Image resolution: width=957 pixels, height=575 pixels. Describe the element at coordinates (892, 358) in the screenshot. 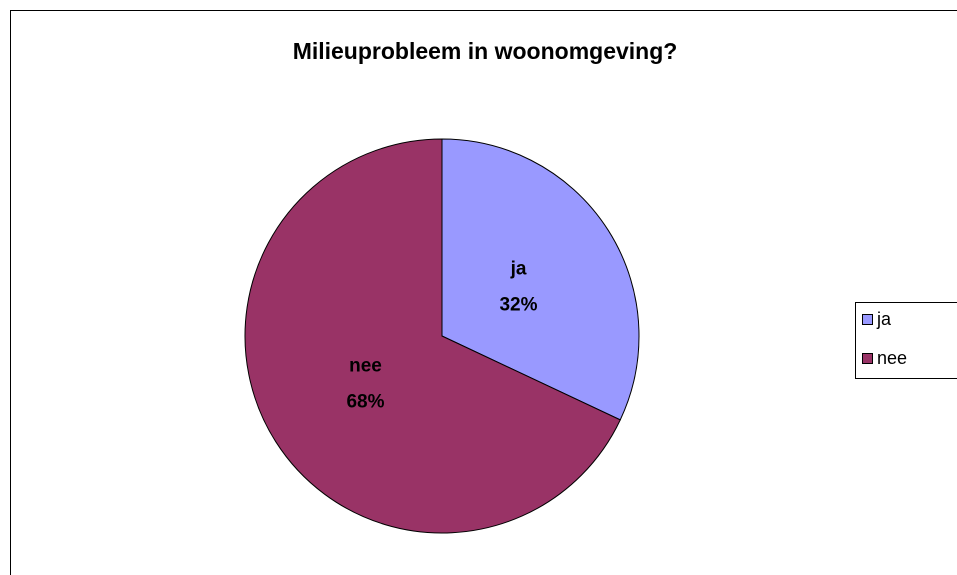

I see `legend-label: nee` at that location.